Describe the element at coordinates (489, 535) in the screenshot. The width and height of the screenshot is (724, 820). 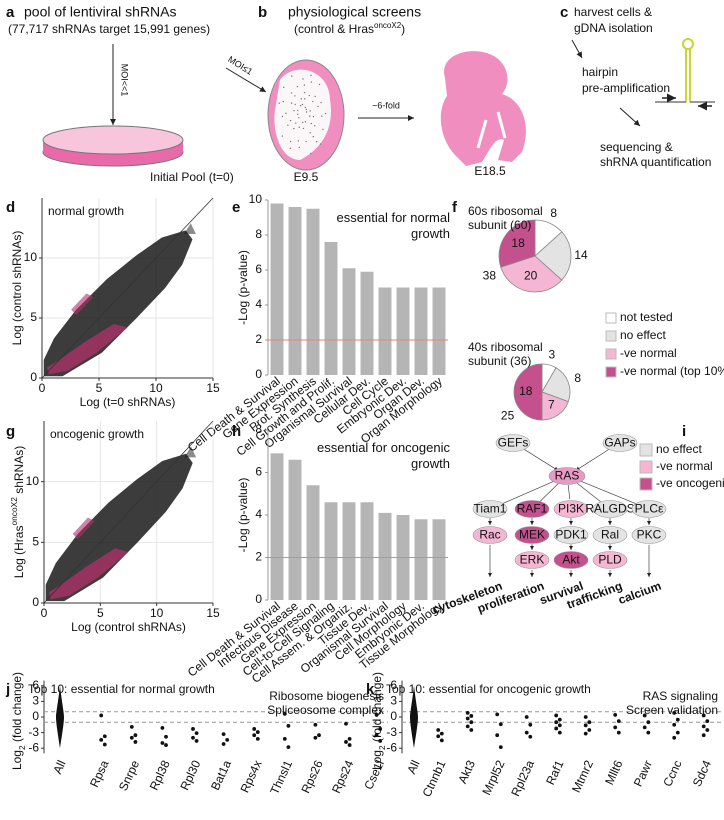
I see `node-label: Rac` at that location.